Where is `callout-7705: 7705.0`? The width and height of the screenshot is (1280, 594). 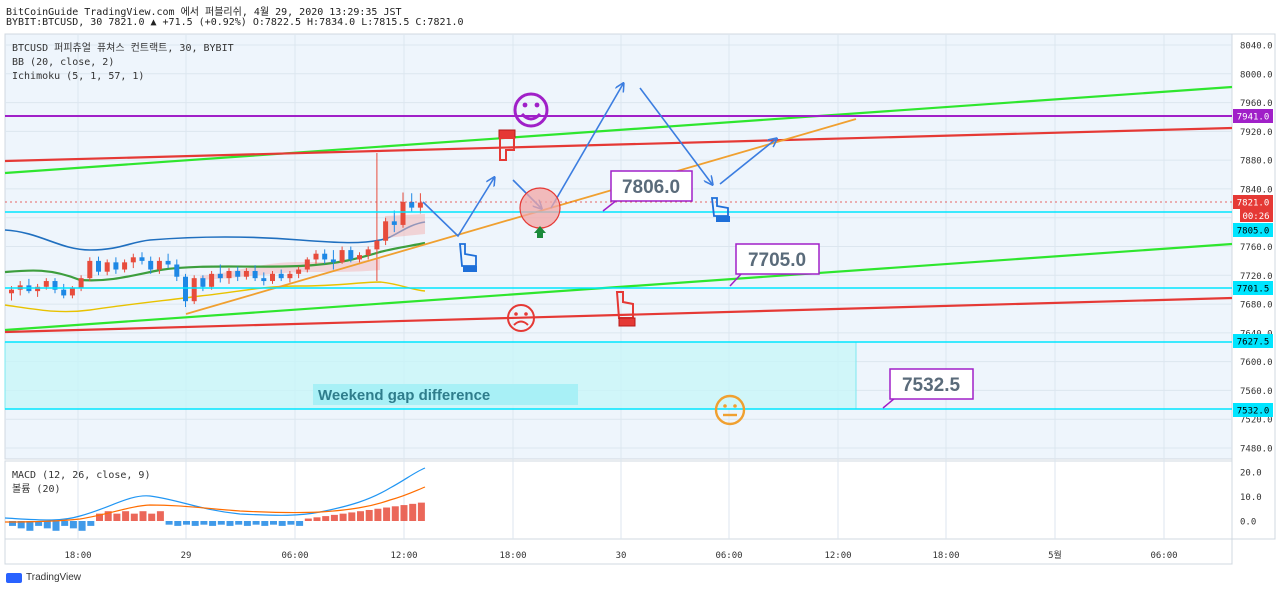 callout-7705: 7705.0 is located at coordinates (774, 265).